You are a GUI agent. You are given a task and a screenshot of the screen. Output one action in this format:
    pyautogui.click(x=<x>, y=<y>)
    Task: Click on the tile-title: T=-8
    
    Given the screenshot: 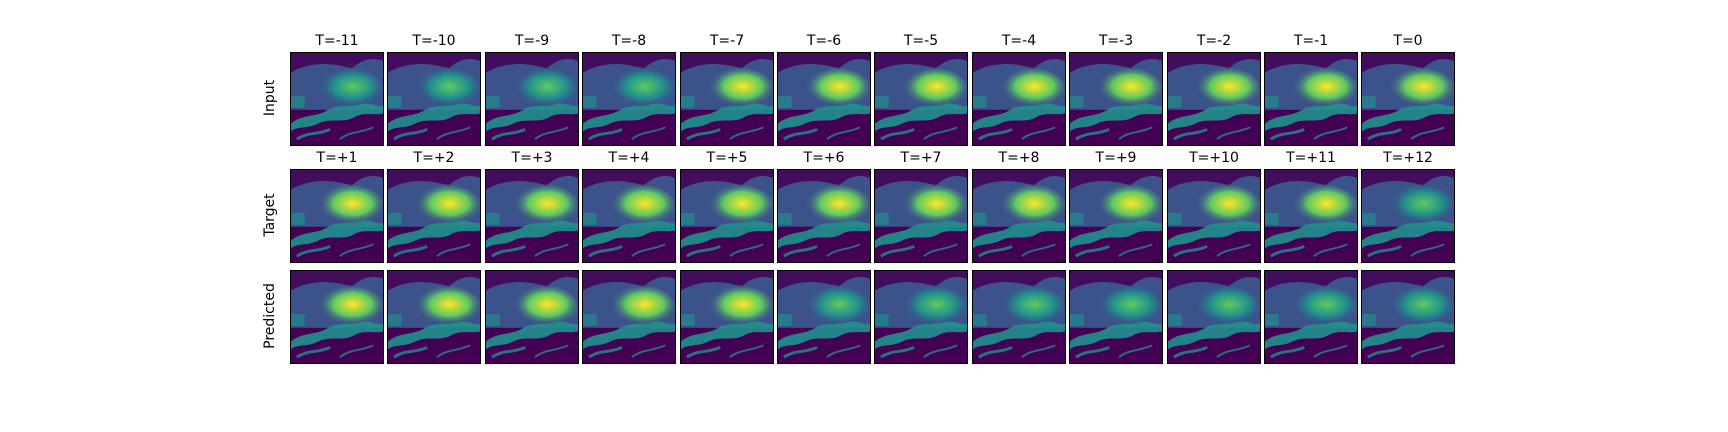 What is the action you would take?
    pyautogui.click(x=629, y=41)
    